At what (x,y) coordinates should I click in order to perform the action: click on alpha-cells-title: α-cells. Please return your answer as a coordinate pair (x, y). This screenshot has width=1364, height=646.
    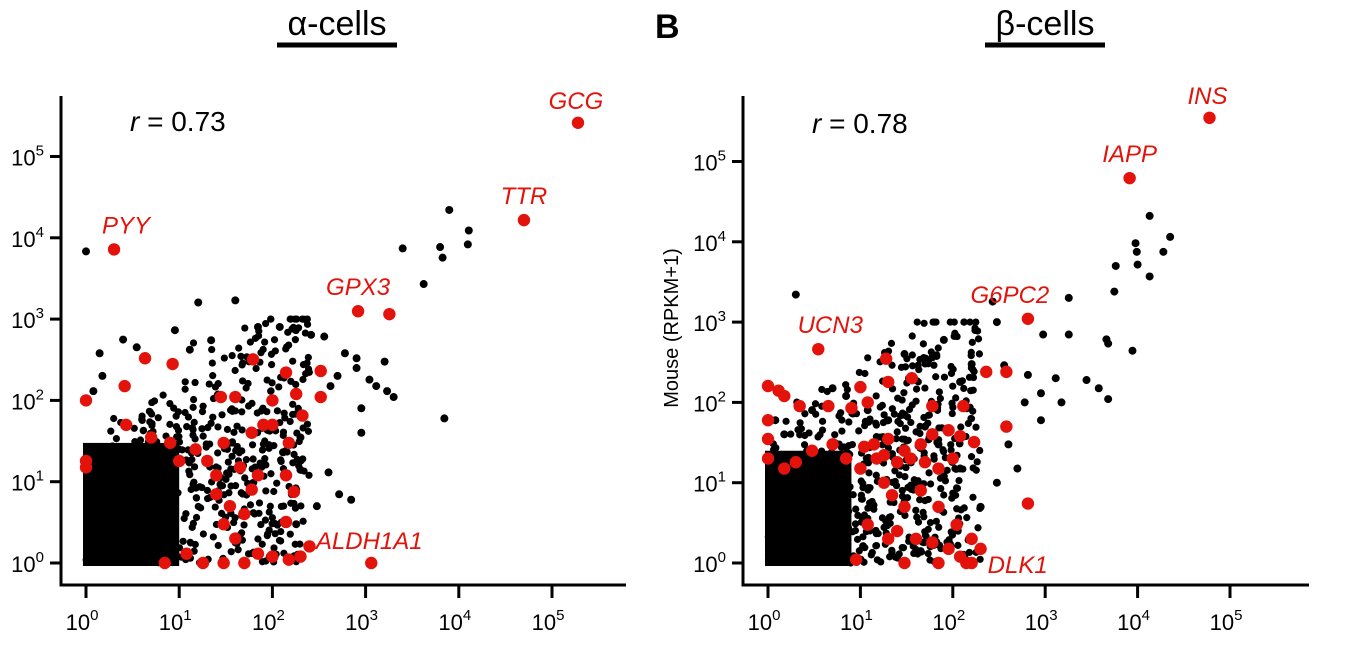
    Looking at the image, I should click on (337, 24).